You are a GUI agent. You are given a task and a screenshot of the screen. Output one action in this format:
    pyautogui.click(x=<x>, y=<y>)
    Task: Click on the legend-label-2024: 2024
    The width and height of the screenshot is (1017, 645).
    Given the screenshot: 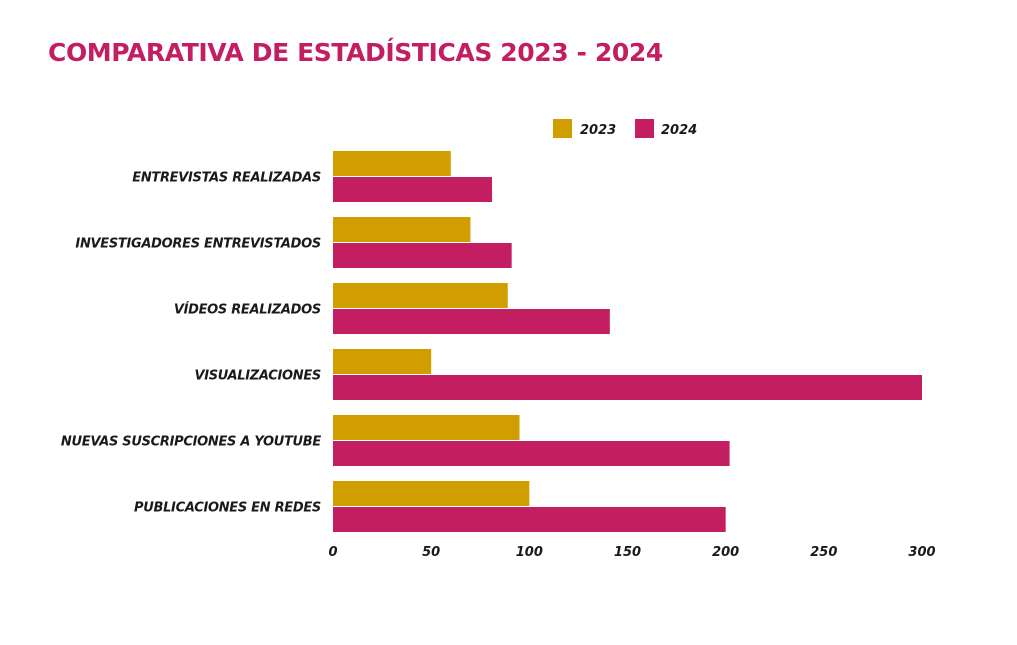 What is the action you would take?
    pyautogui.click(x=679, y=130)
    